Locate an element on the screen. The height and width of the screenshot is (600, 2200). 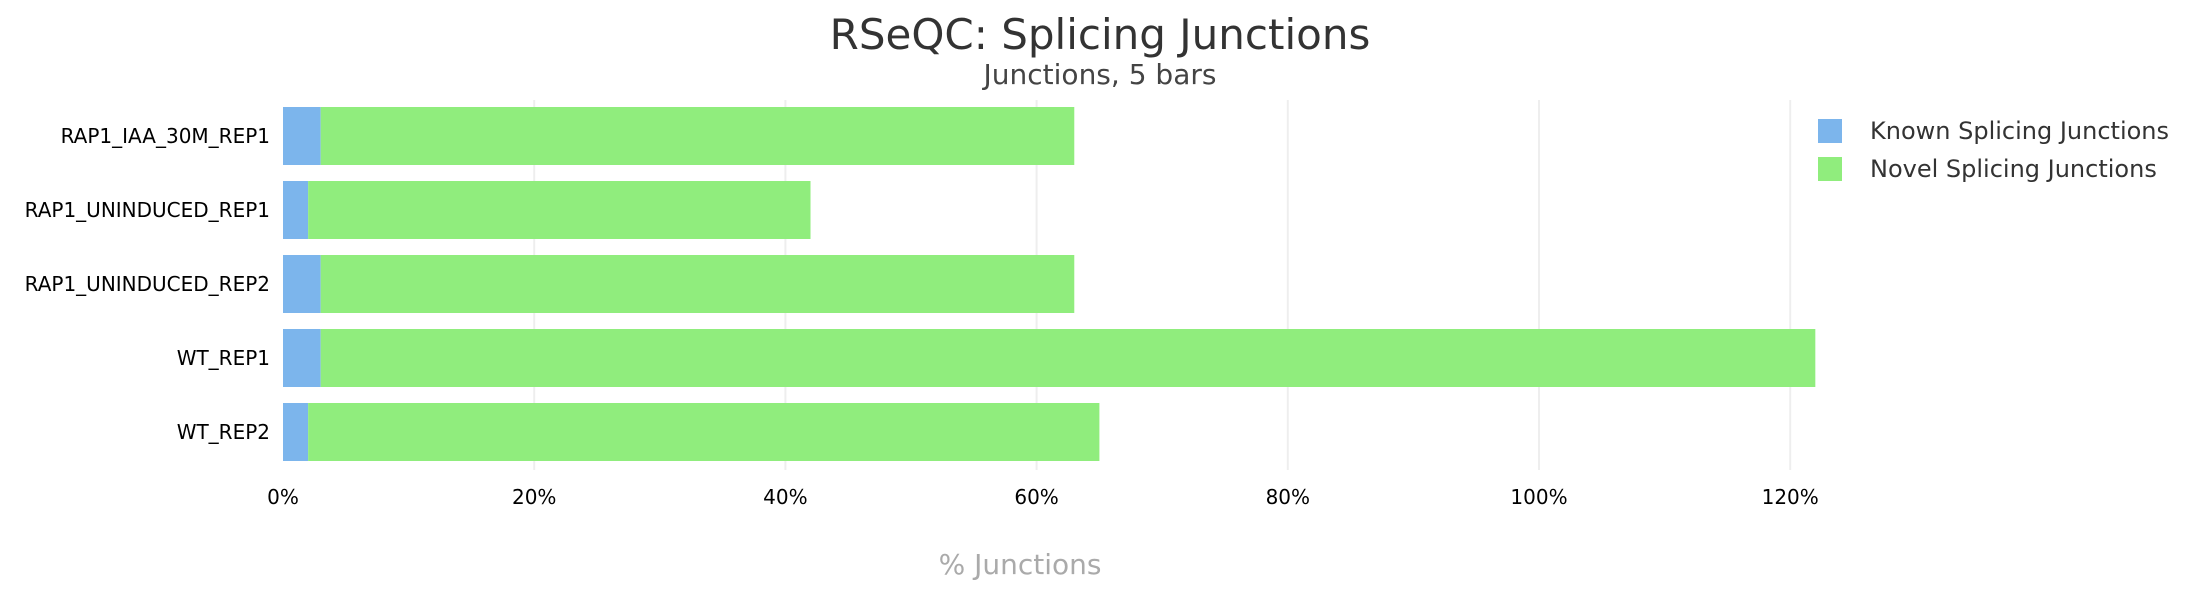
x-tick-label-40: 40% is located at coordinates (785, 497).